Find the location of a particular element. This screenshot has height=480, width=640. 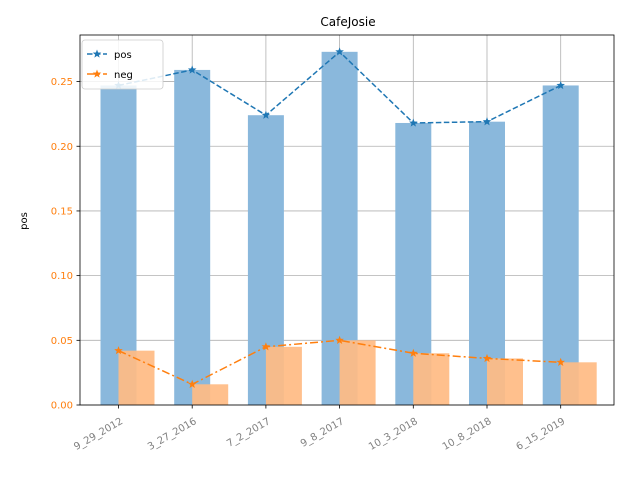

x-tick-label: 7_2_2017 is located at coordinates (248, 433).